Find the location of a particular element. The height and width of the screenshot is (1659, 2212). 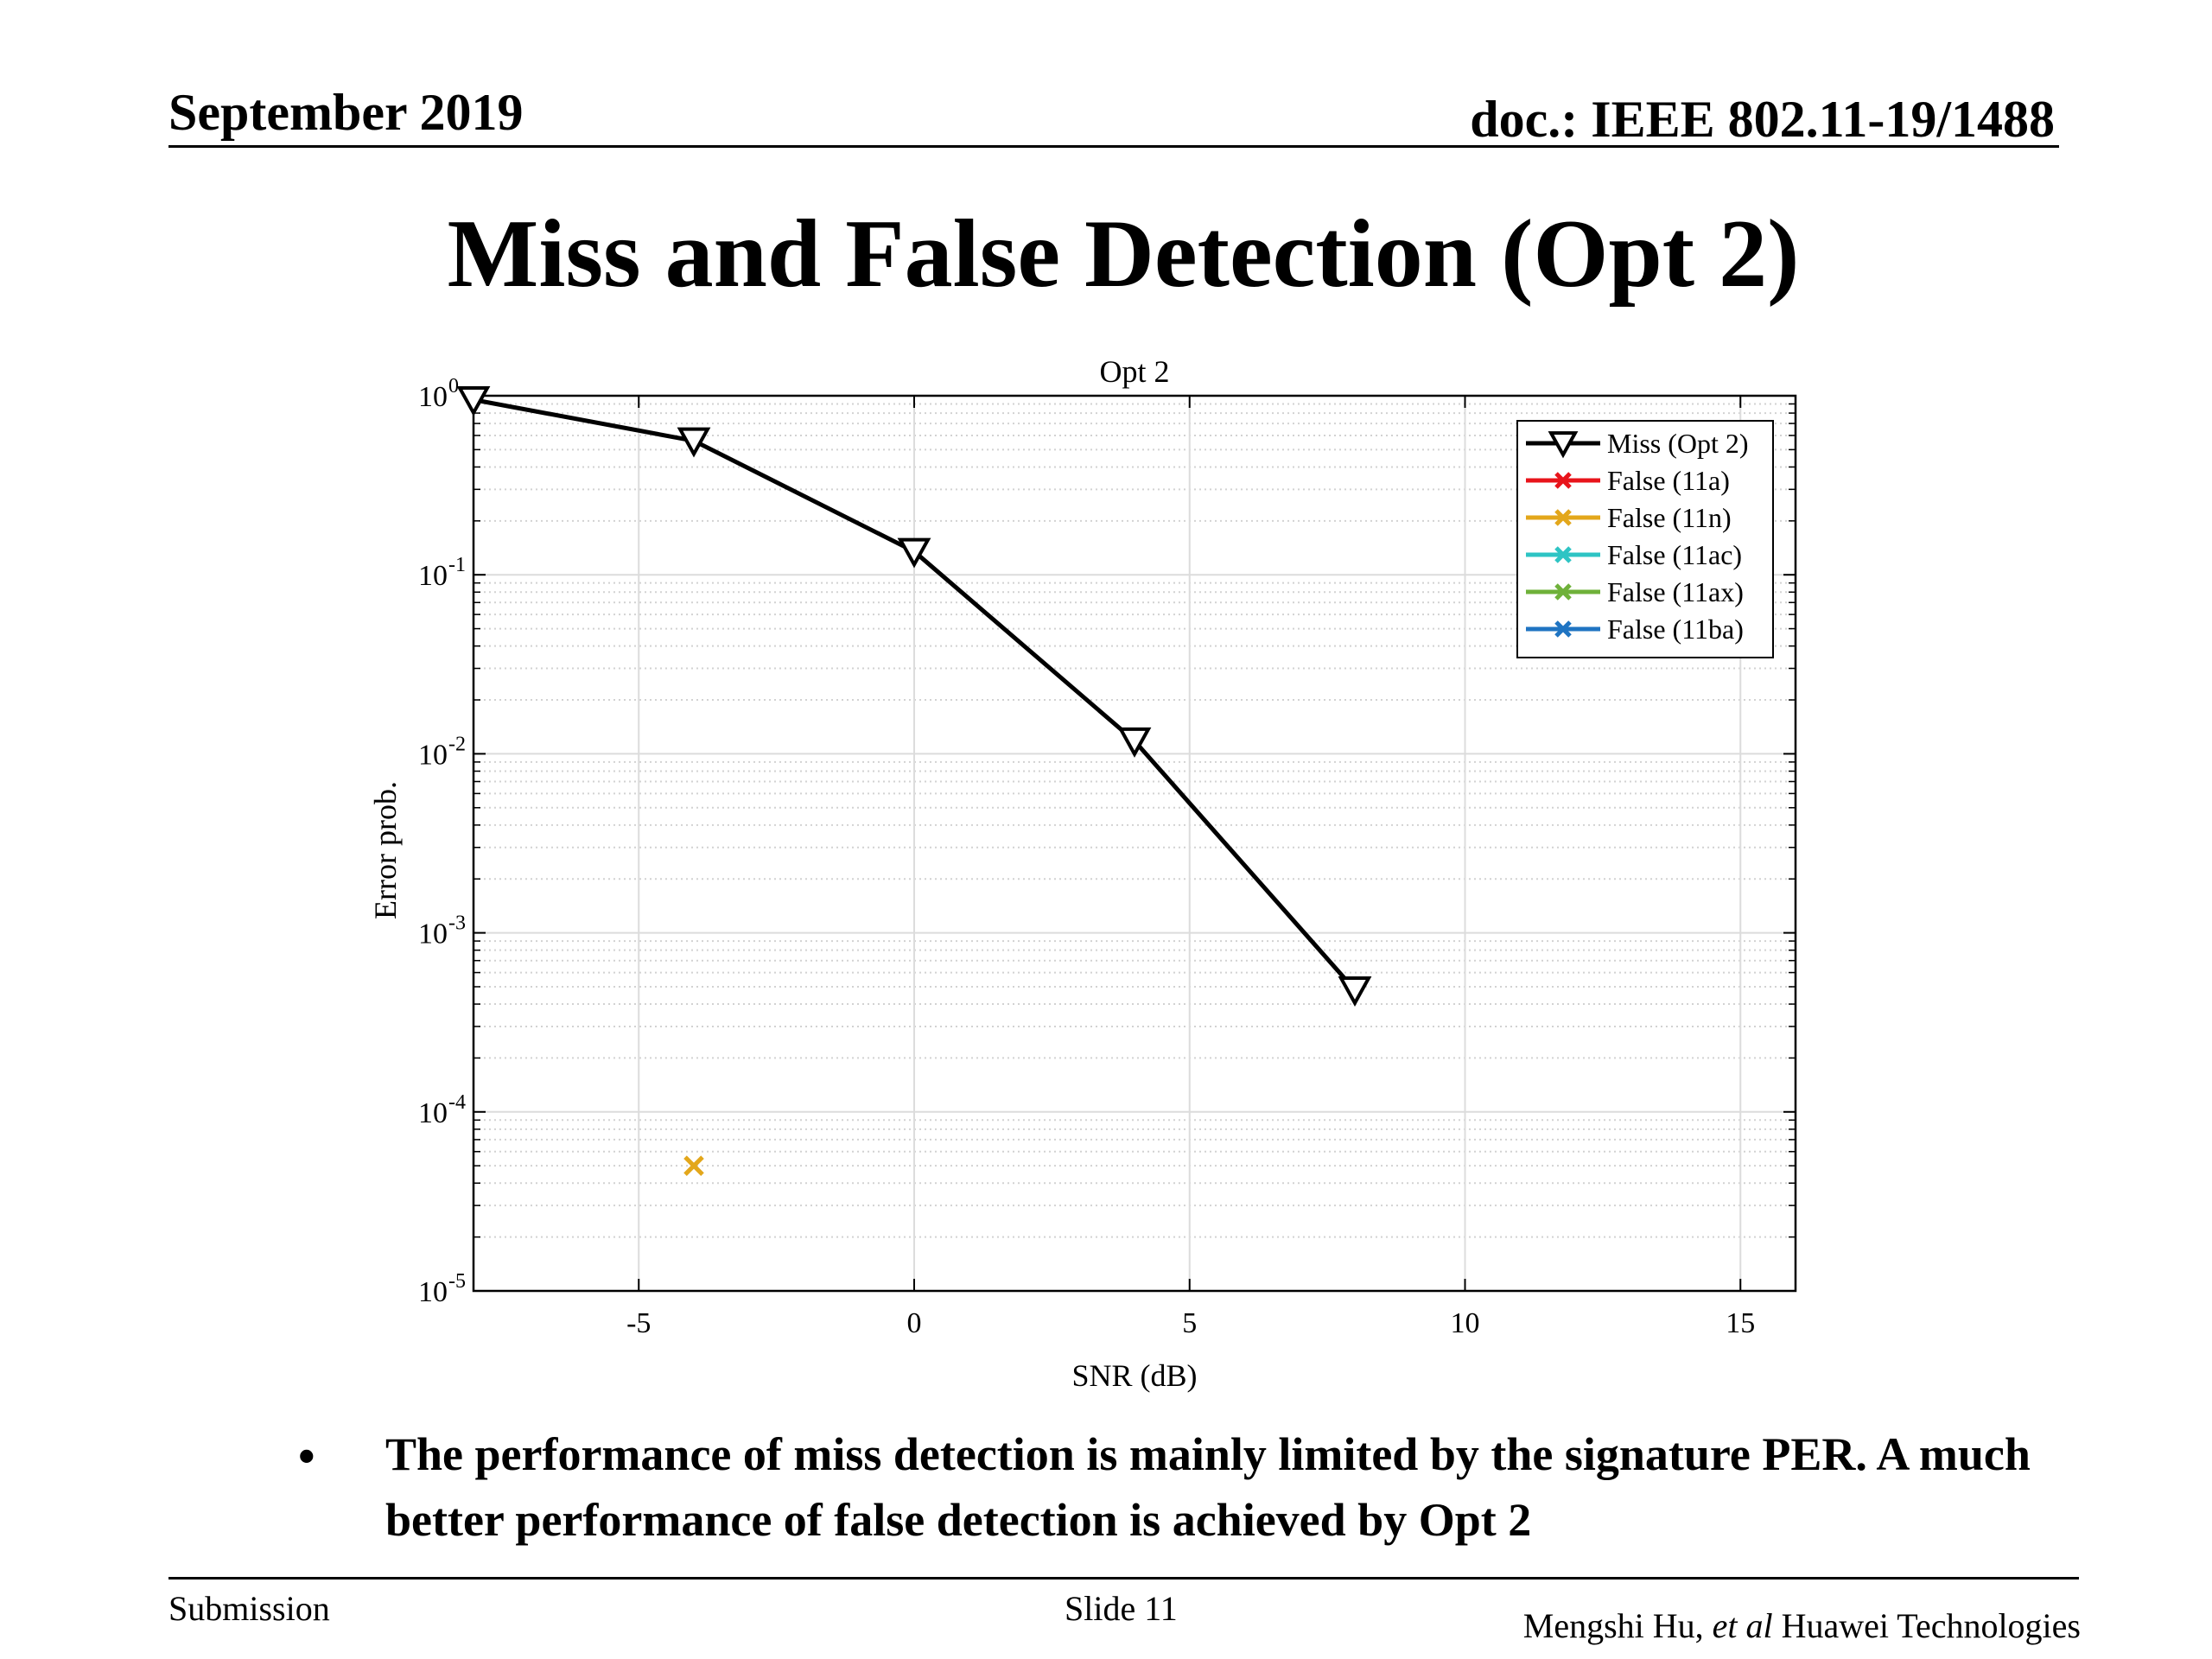

legend-label: False (11ax) is located at coordinates (1675, 591).